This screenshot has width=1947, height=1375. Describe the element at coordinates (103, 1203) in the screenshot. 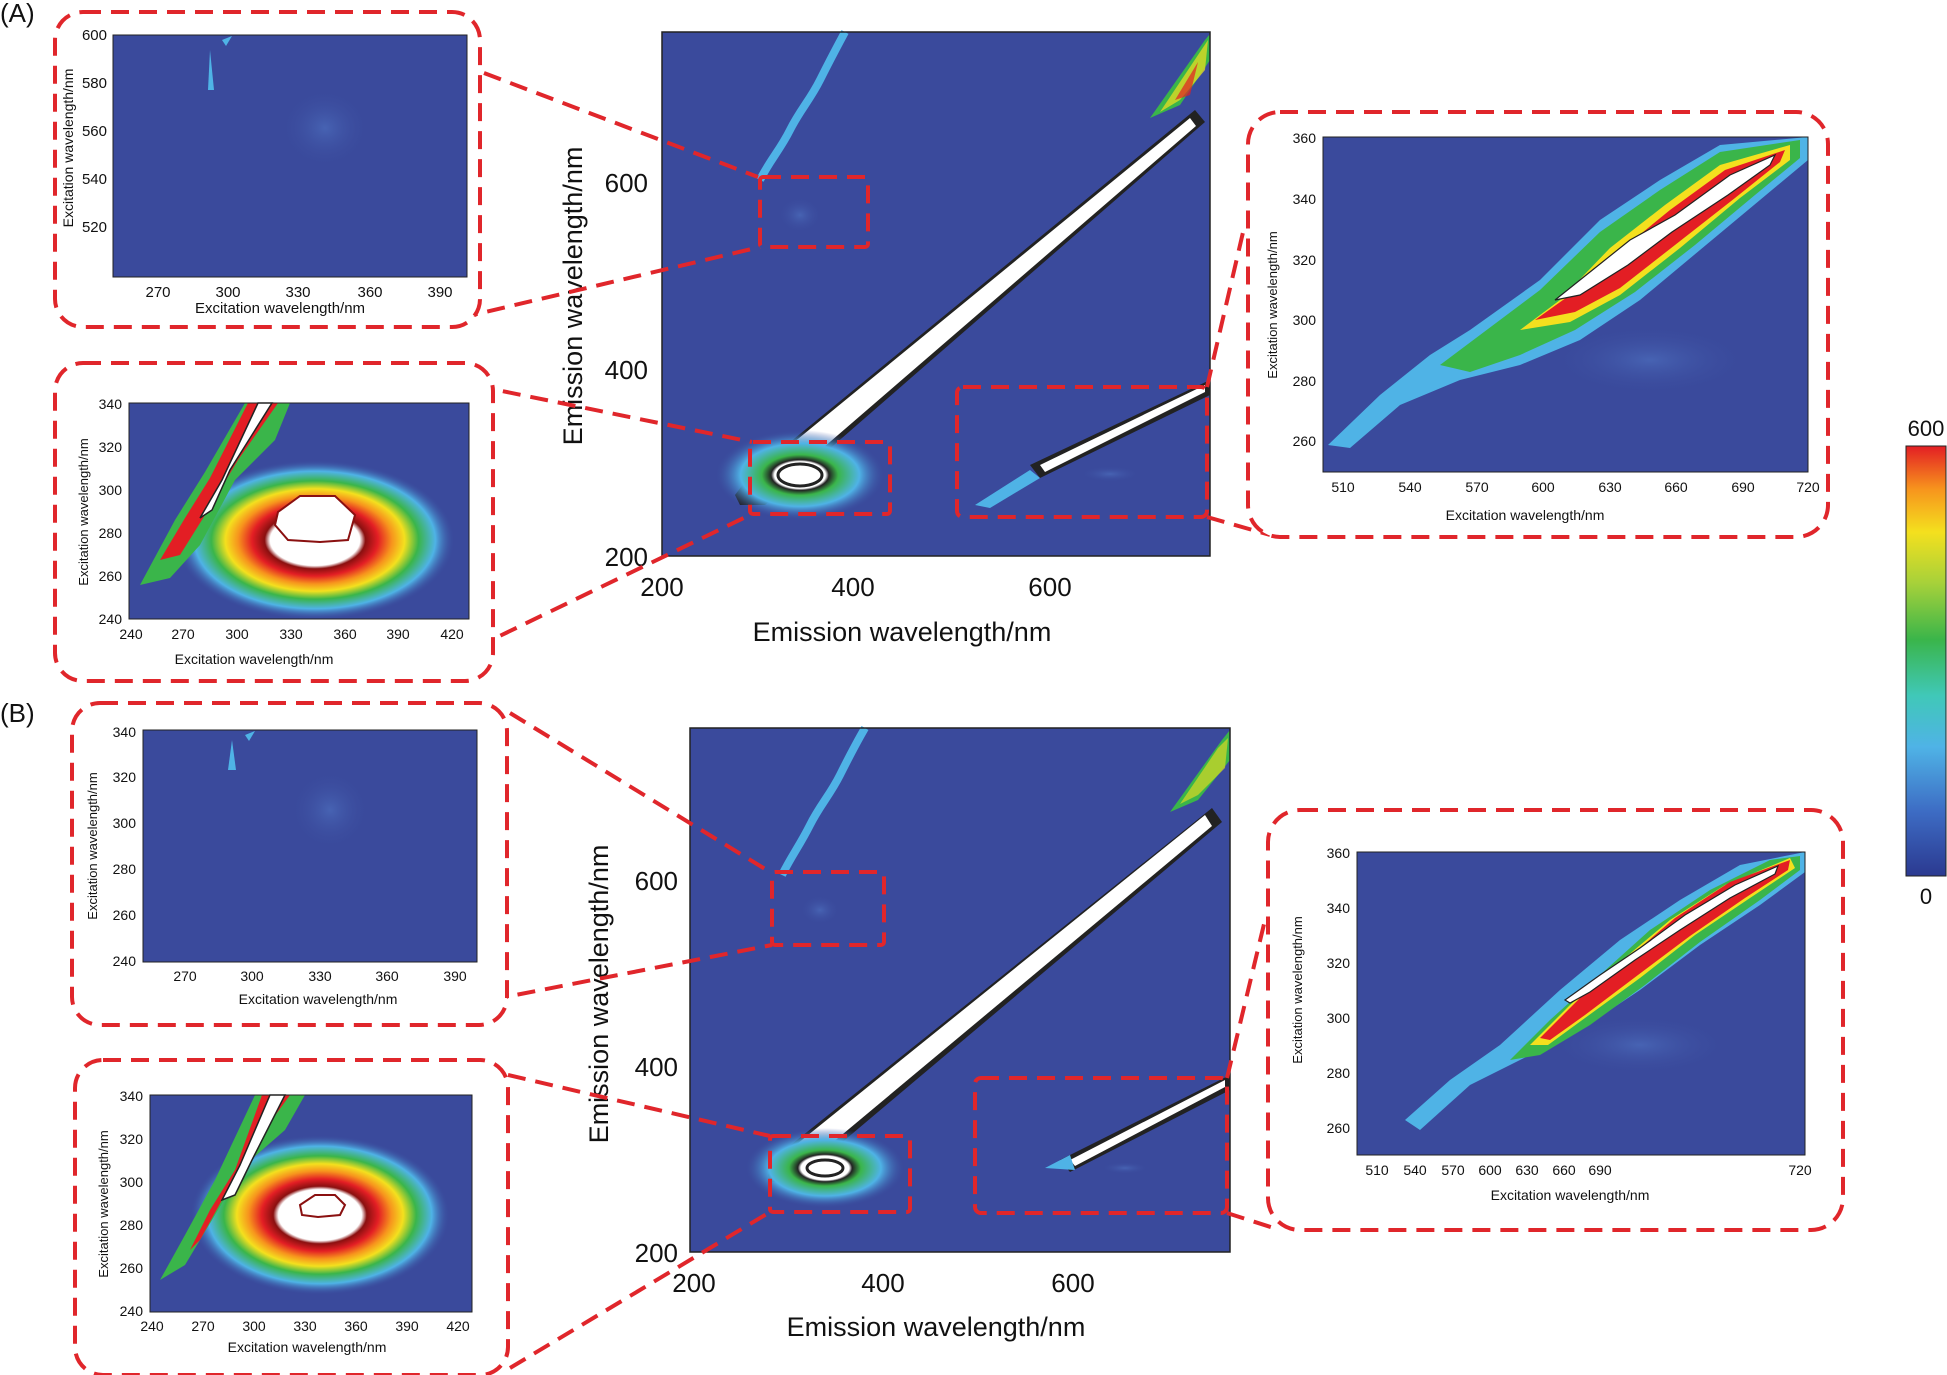

I see `inset-b-bottom-left-ylabel: Excitation wavelength/nm` at that location.